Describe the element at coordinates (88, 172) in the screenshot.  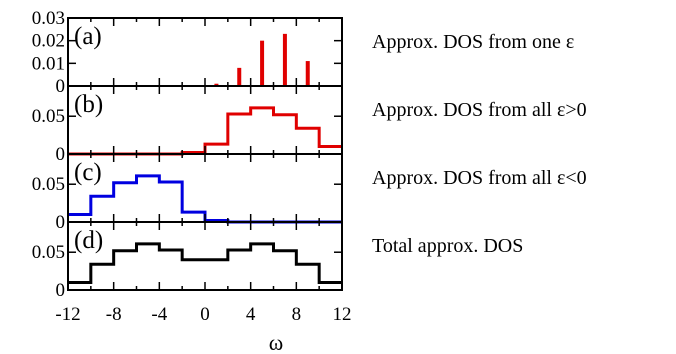
I see `panel-letter: (c)` at that location.